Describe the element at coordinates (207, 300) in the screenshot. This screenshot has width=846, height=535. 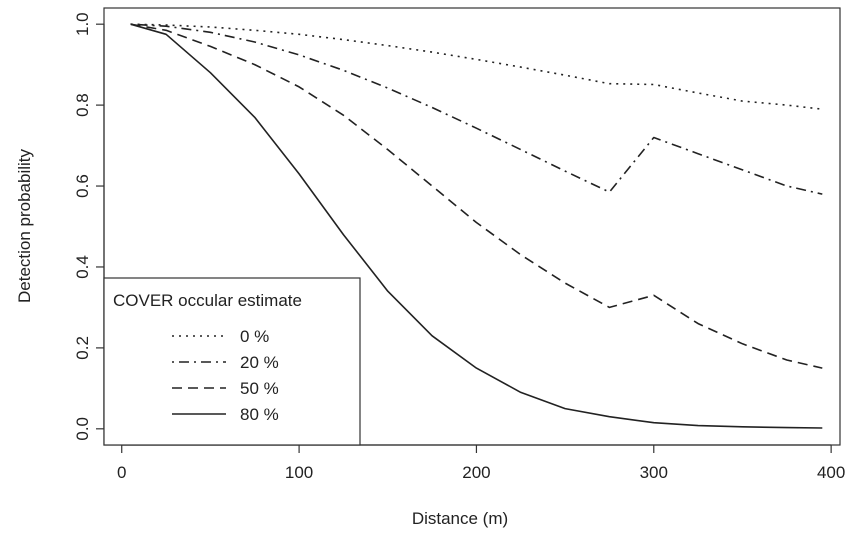
I see `legend-title: COVER occular estimate` at that location.